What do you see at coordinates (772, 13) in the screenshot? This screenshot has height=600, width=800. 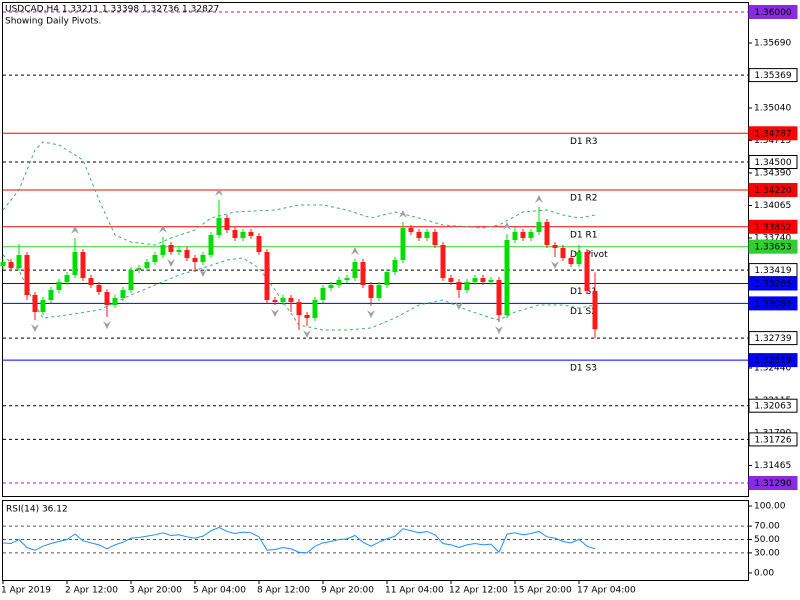 I see `level-label: 1.36000` at bounding box center [772, 13].